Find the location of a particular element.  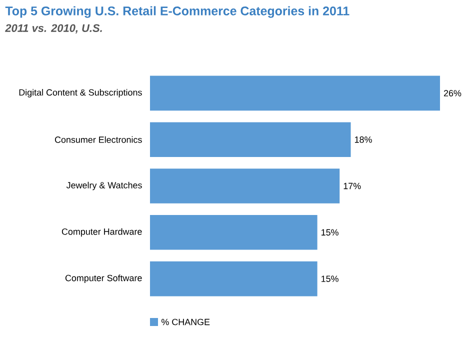

data-label: 17% is located at coordinates (352, 186).